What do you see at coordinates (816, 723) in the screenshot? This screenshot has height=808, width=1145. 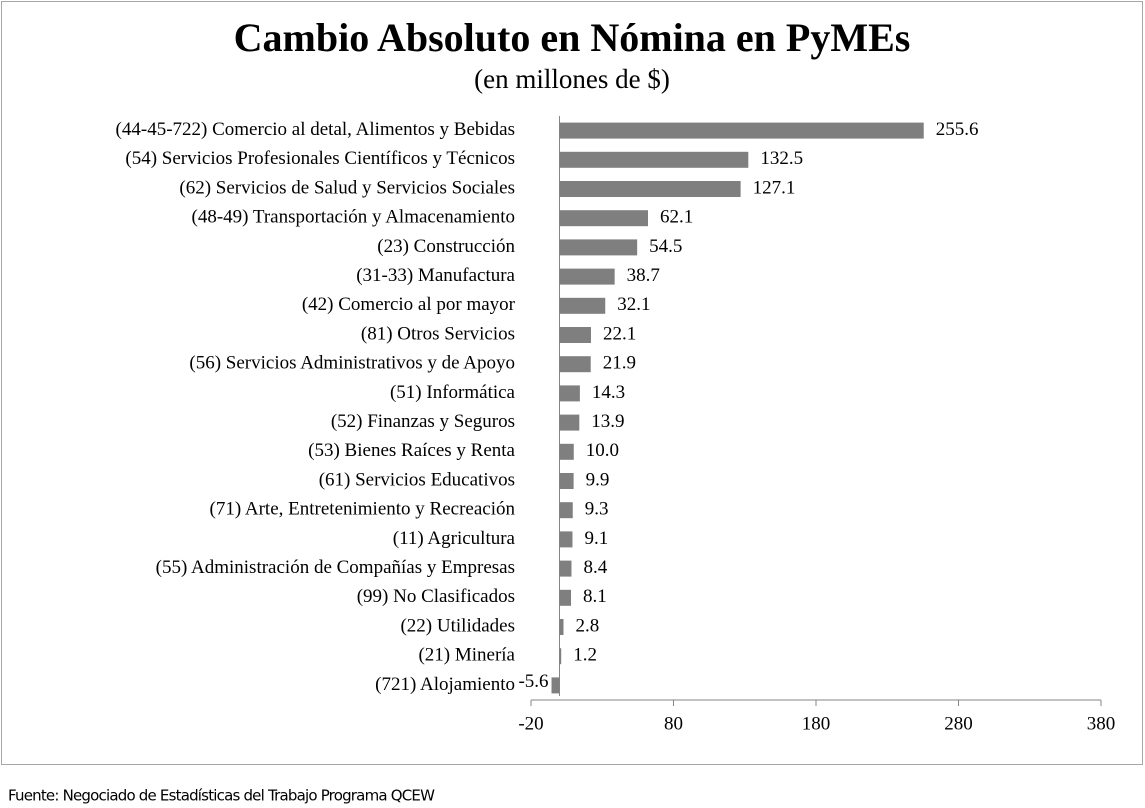 I see `x-tick-label: 180` at bounding box center [816, 723].